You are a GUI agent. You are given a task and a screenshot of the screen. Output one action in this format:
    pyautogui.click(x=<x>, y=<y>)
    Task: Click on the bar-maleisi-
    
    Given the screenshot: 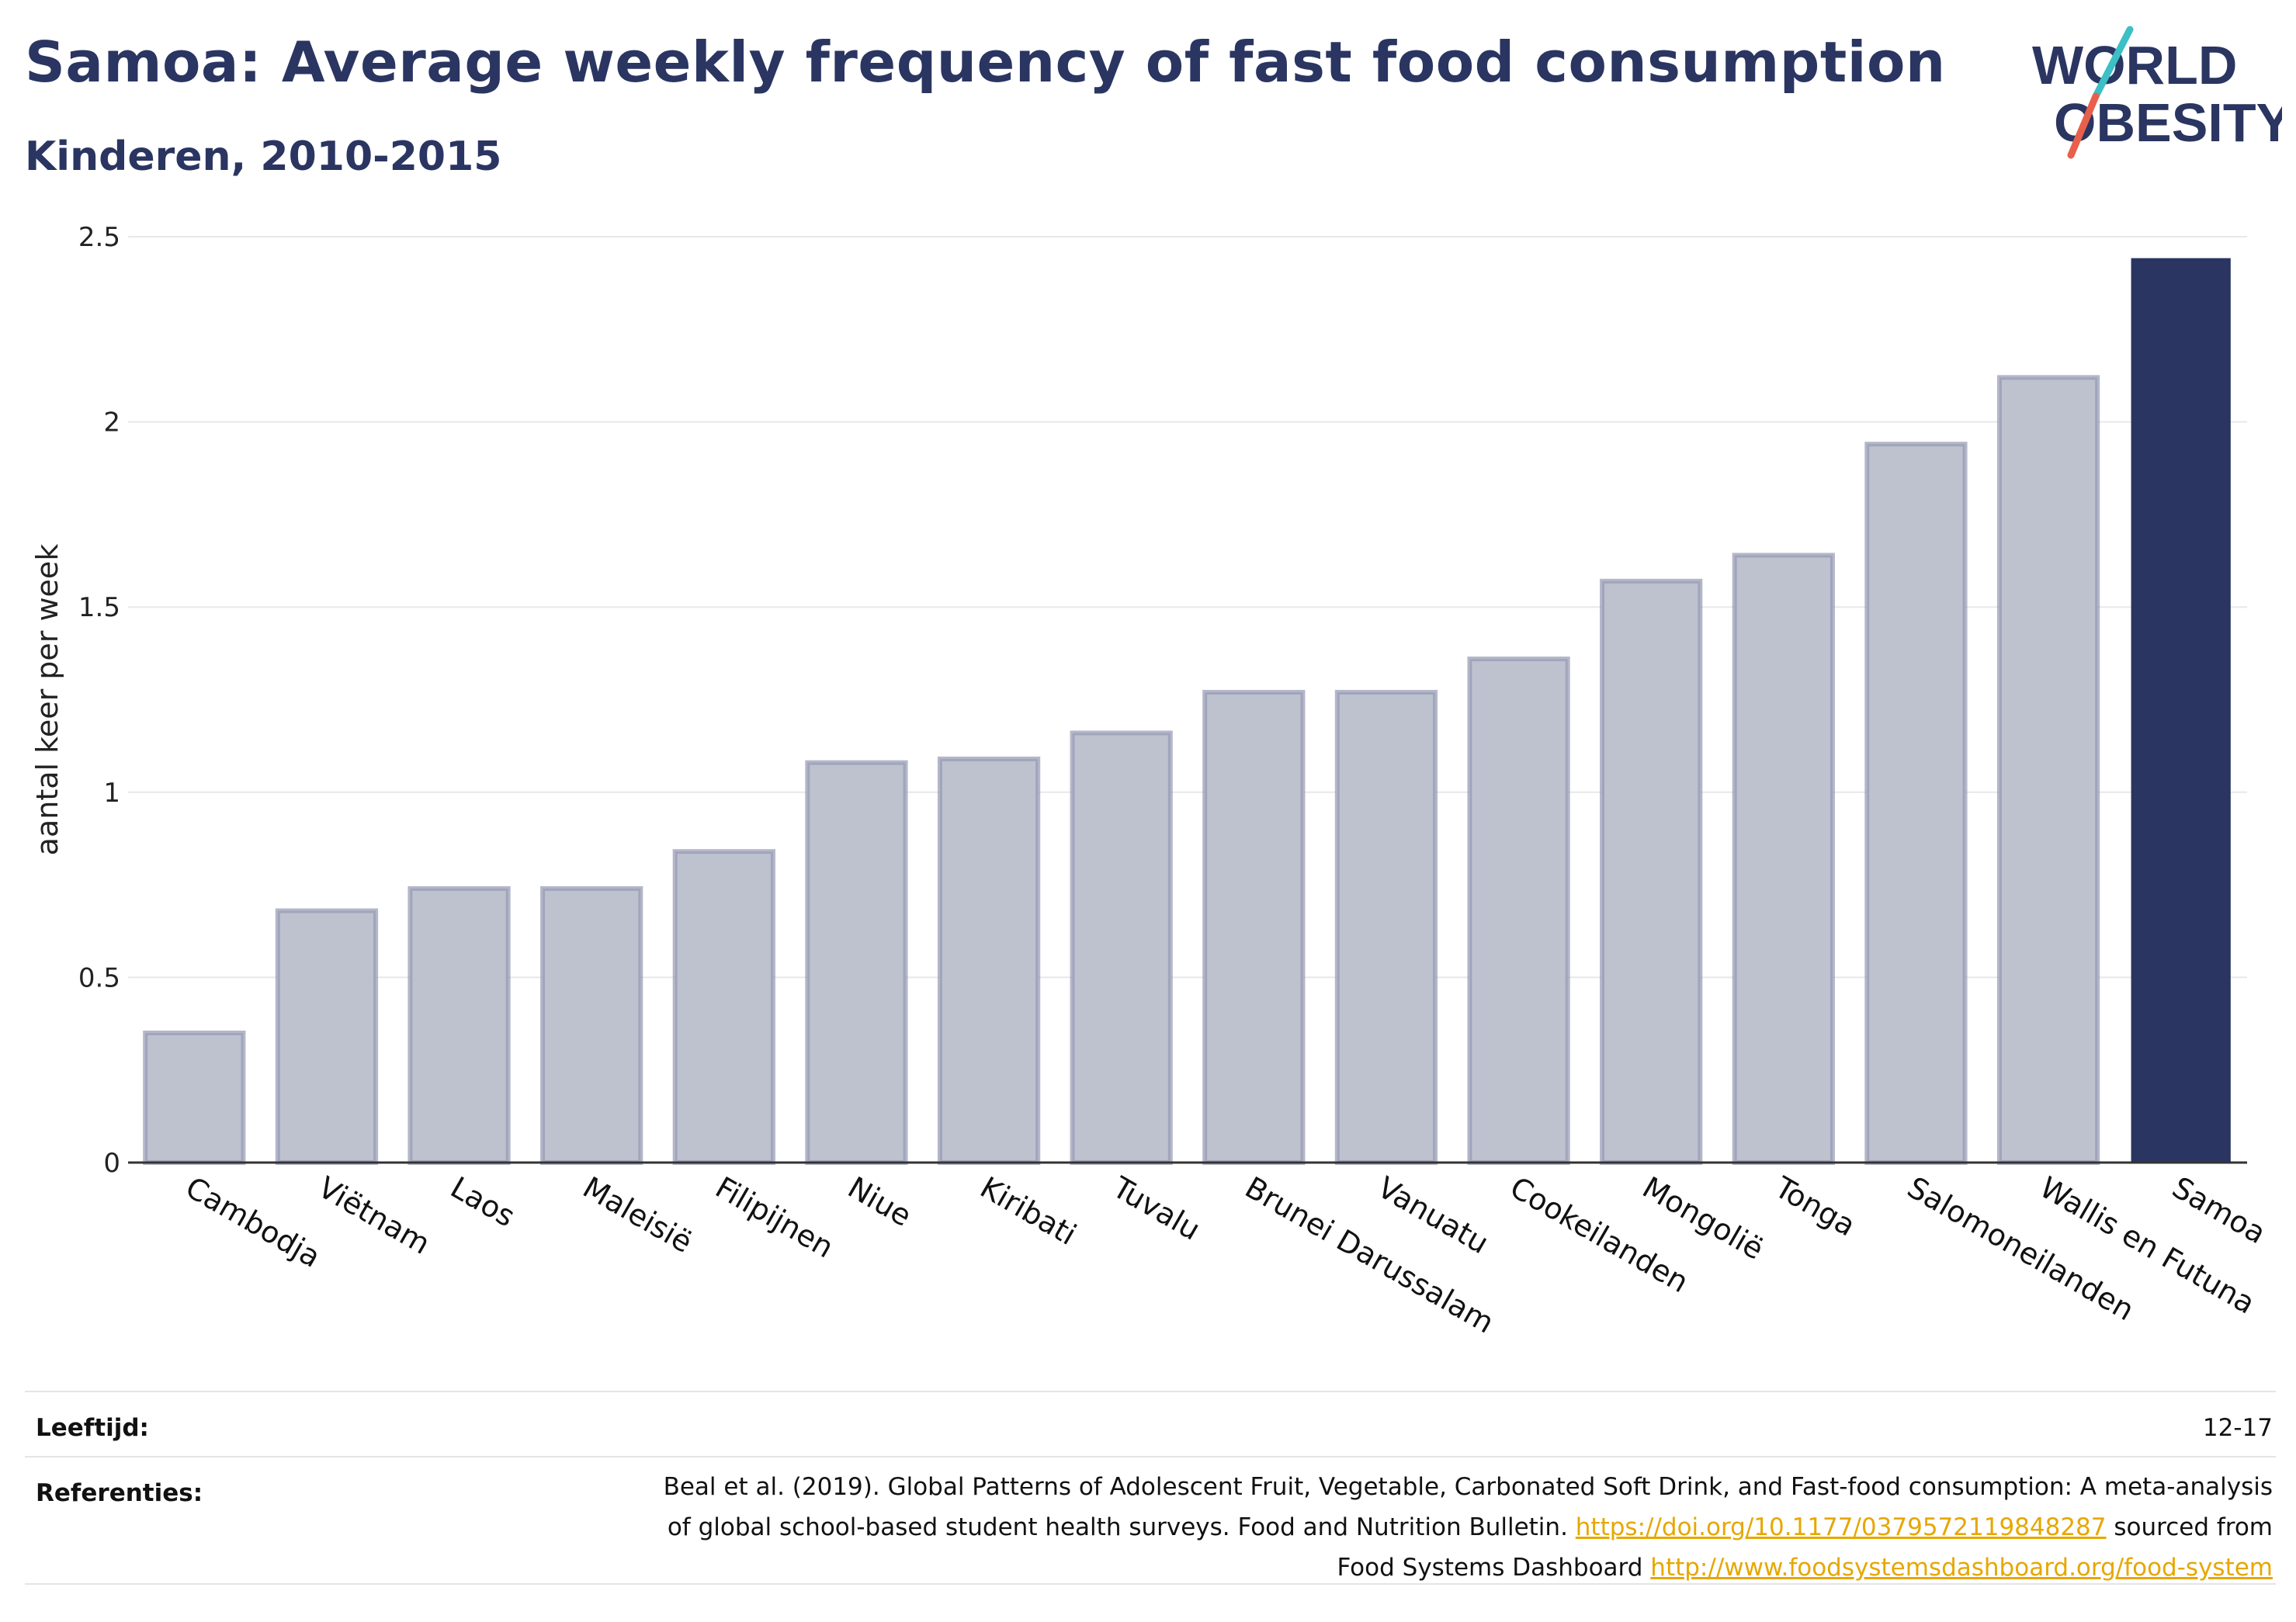 What is the action you would take?
    pyautogui.click(x=591, y=1025)
    